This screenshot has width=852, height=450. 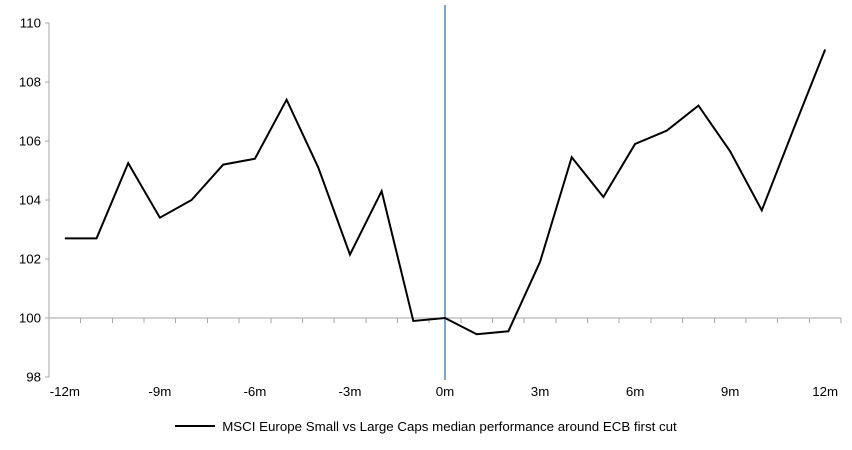 I want to click on y-tick-label: 110, so click(x=30, y=23).